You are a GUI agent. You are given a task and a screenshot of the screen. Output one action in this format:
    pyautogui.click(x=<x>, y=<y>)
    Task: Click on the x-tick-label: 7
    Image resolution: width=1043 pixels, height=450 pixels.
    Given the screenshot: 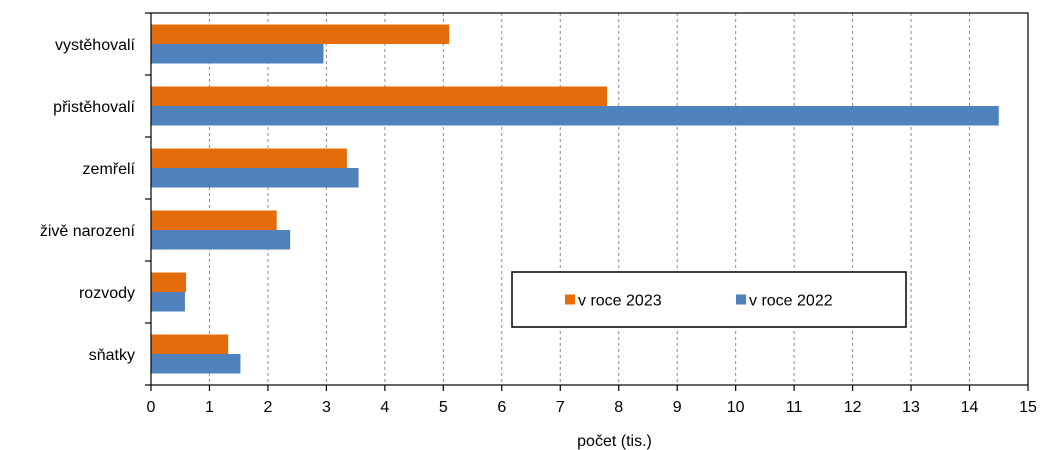 What is the action you would take?
    pyautogui.click(x=560, y=407)
    